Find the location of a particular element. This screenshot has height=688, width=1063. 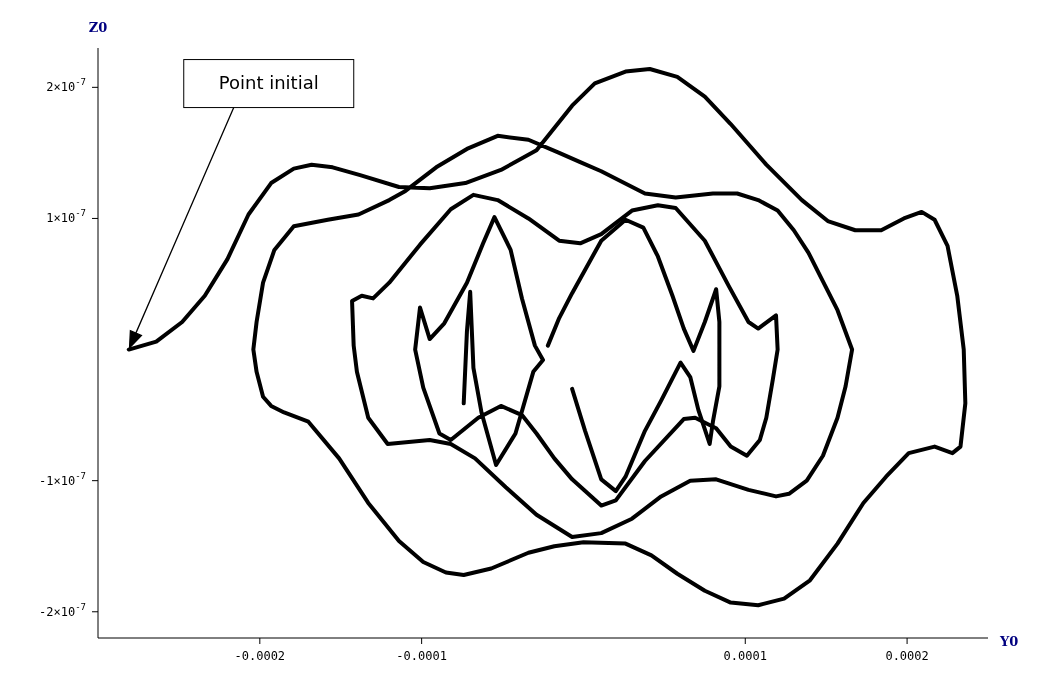

x-tick-label: 0.0001 is located at coordinates (745, 655).